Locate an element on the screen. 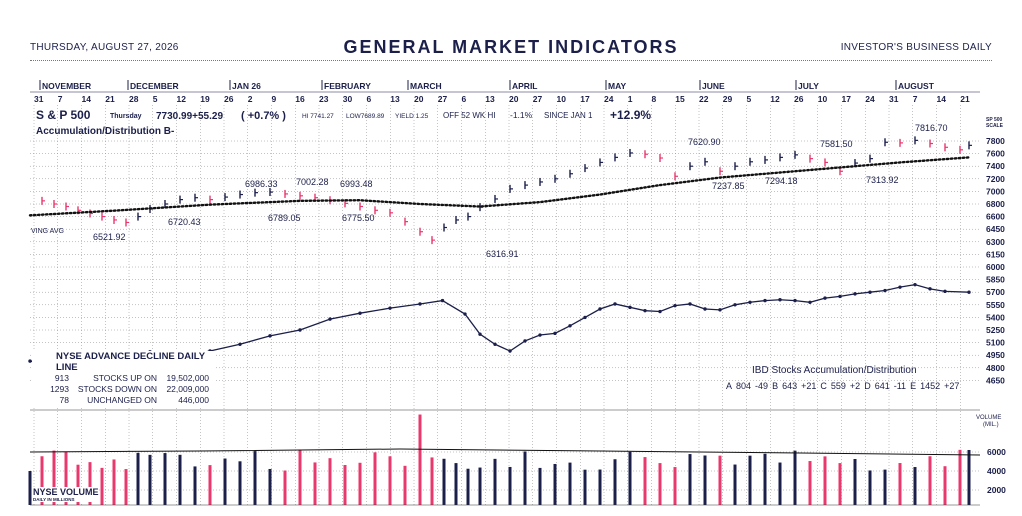  day-tick-label: 7 is located at coordinates (915, 99).